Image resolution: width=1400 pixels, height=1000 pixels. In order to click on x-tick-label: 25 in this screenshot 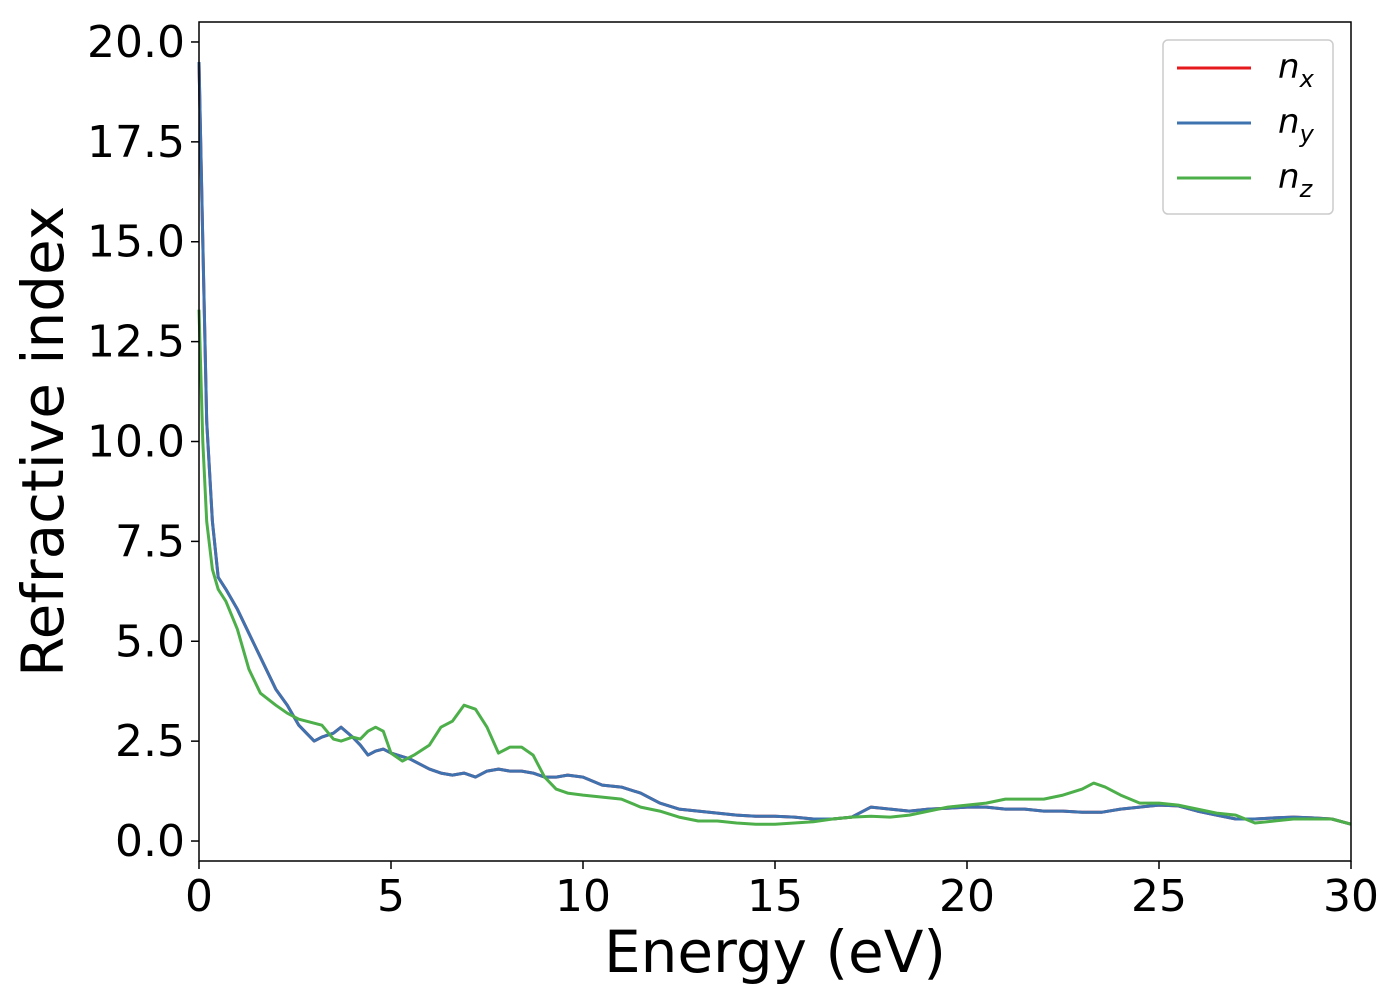, I will do `click(1159, 896)`.